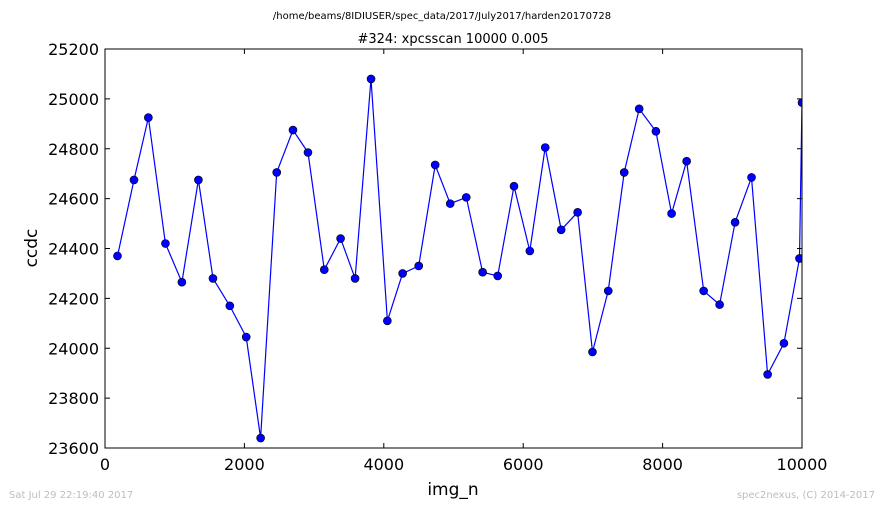  Describe the element at coordinates (73, 99) in the screenshot. I see `y-tick-label: 25000` at that location.